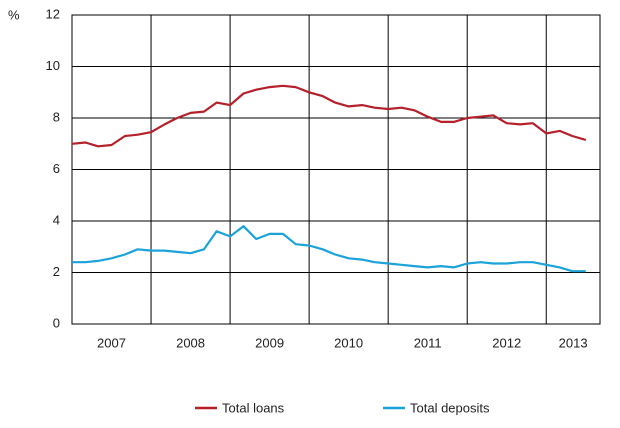 The image size is (620, 428). I want to click on y-tick-label: 8, so click(56, 116).